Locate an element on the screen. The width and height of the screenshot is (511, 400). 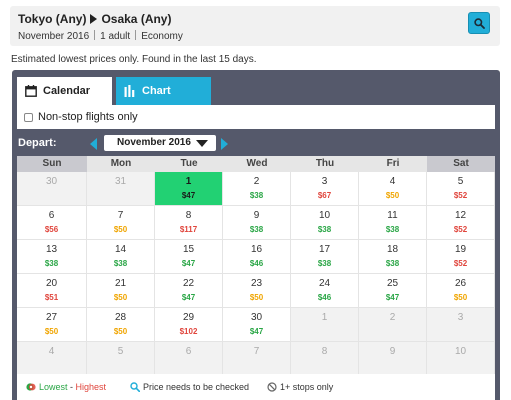
nonstop-label: Non-stop flights only is located at coordinates (88, 117).